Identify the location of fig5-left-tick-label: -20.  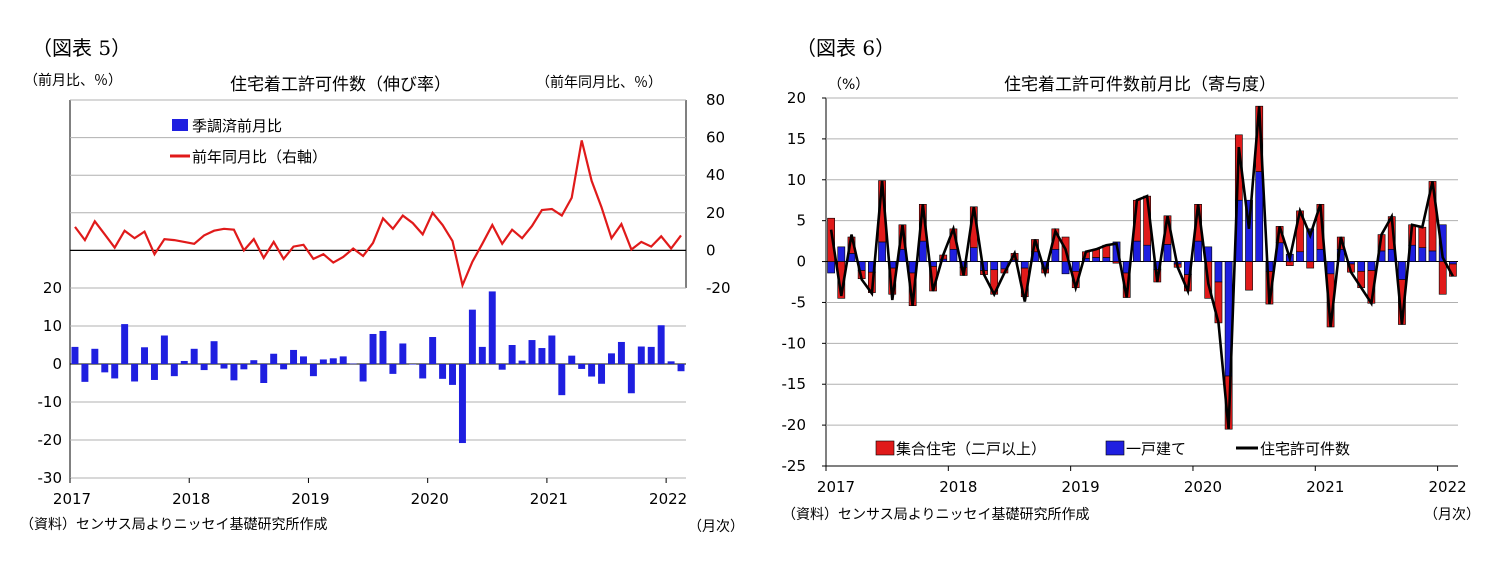
(50, 440).